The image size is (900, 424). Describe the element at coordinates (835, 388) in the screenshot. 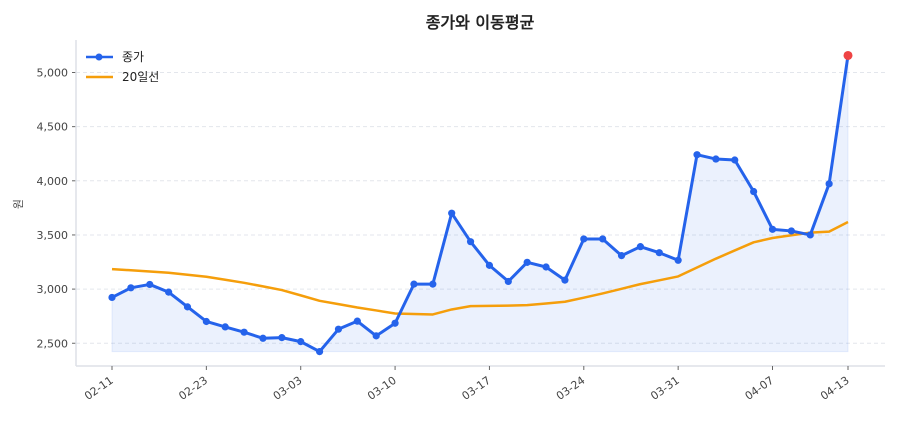

I see `x-tick-label: 04-13` at that location.